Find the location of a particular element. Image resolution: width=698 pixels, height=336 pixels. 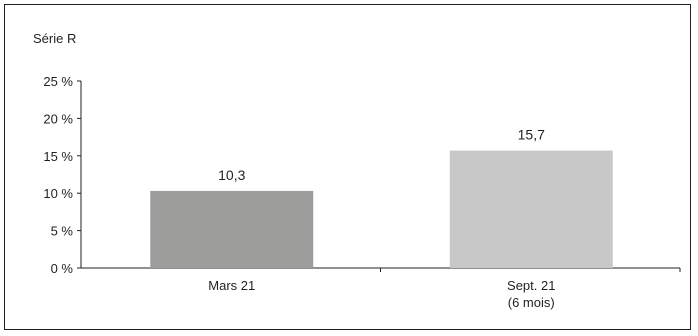

bar-value-label: 10,3 is located at coordinates (231, 175).